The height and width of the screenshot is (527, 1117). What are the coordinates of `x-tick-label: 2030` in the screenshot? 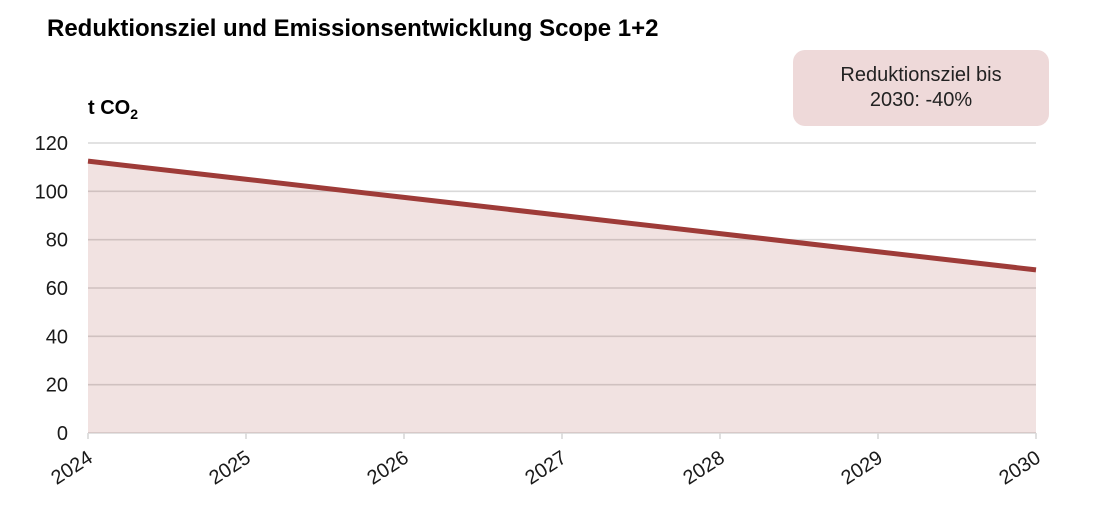 It's located at (1019, 468).